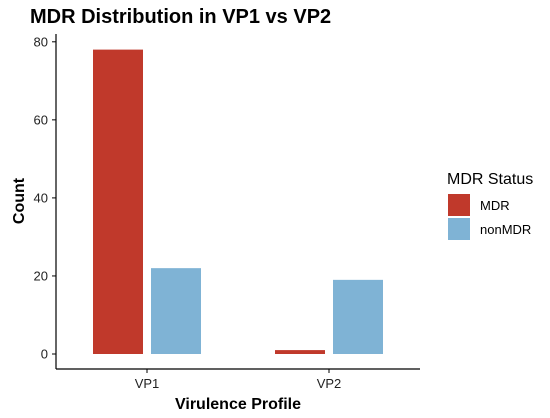 The width and height of the screenshot is (550, 418). Describe the element at coordinates (489, 217) in the screenshot. I see `legend-items: MDR nonMDR` at that location.